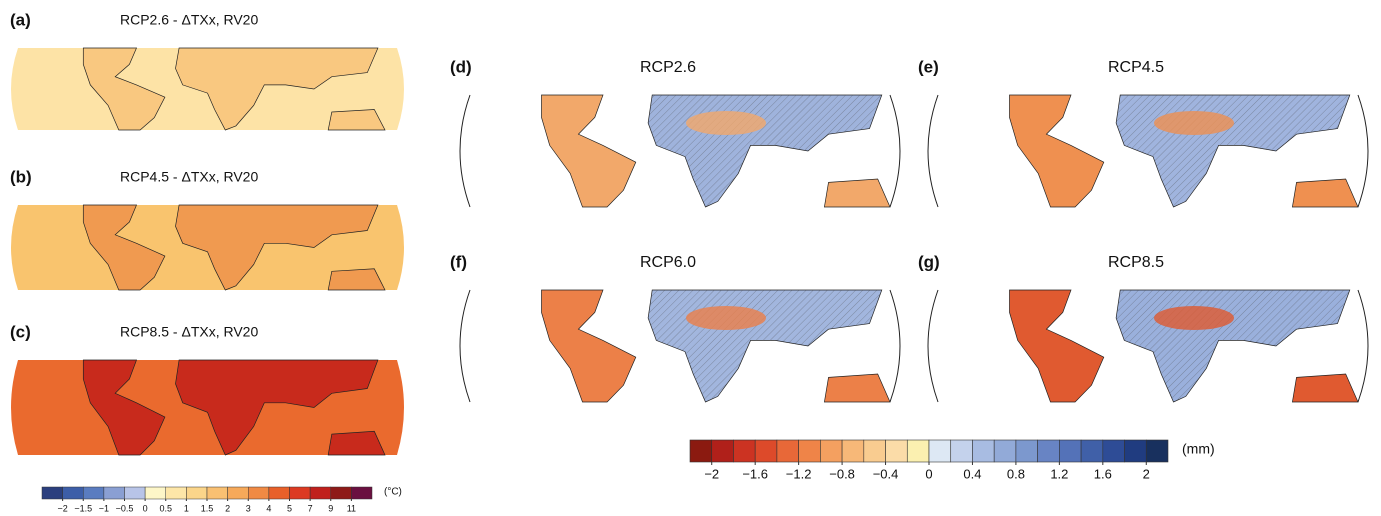 This screenshot has width=1381, height=516. What do you see at coordinates (393, 492) in the screenshot?
I see `colorbar-unit: (°C)` at bounding box center [393, 492].